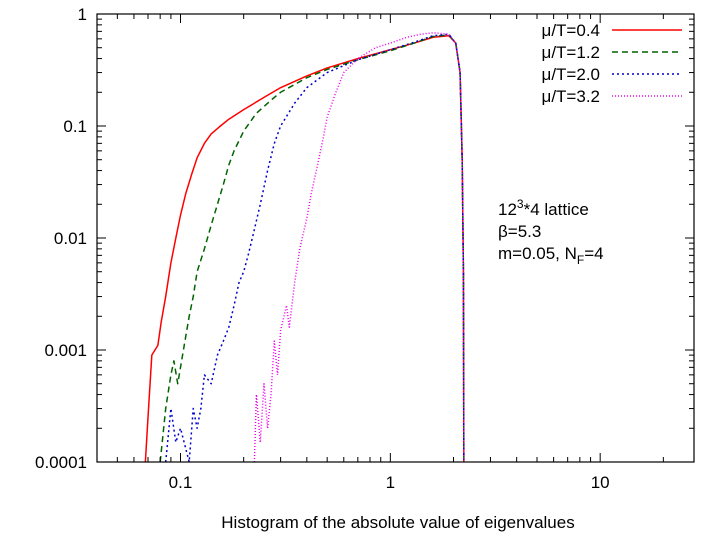 The height and width of the screenshot is (540, 704). I want to click on legend-label-2: μ/T=1.2, so click(571, 52).